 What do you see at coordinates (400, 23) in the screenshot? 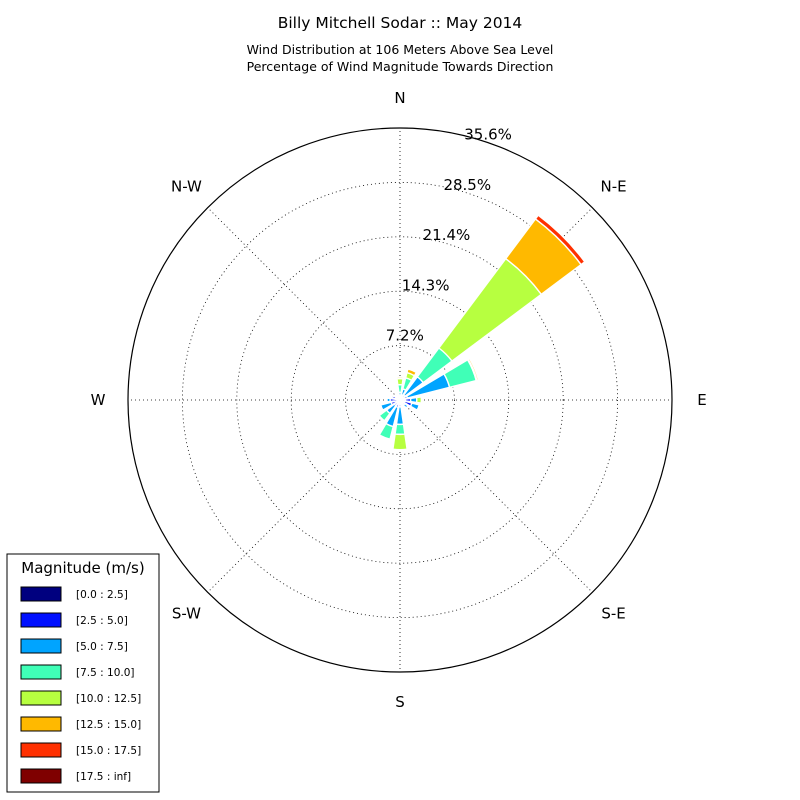
I see `chart-title: Billy Mitchell Sodar :: May 2014` at bounding box center [400, 23].